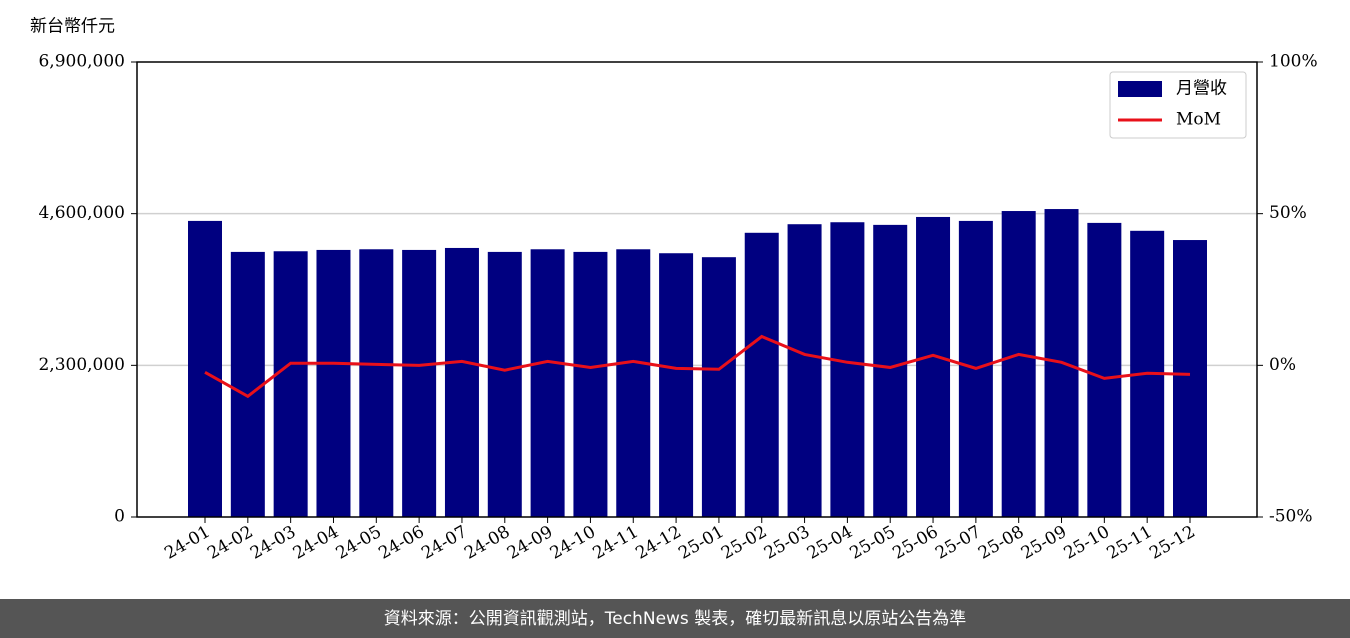 The height and width of the screenshot is (638, 1350). I want to click on x-tick-label: 25-03, so click(787, 543).